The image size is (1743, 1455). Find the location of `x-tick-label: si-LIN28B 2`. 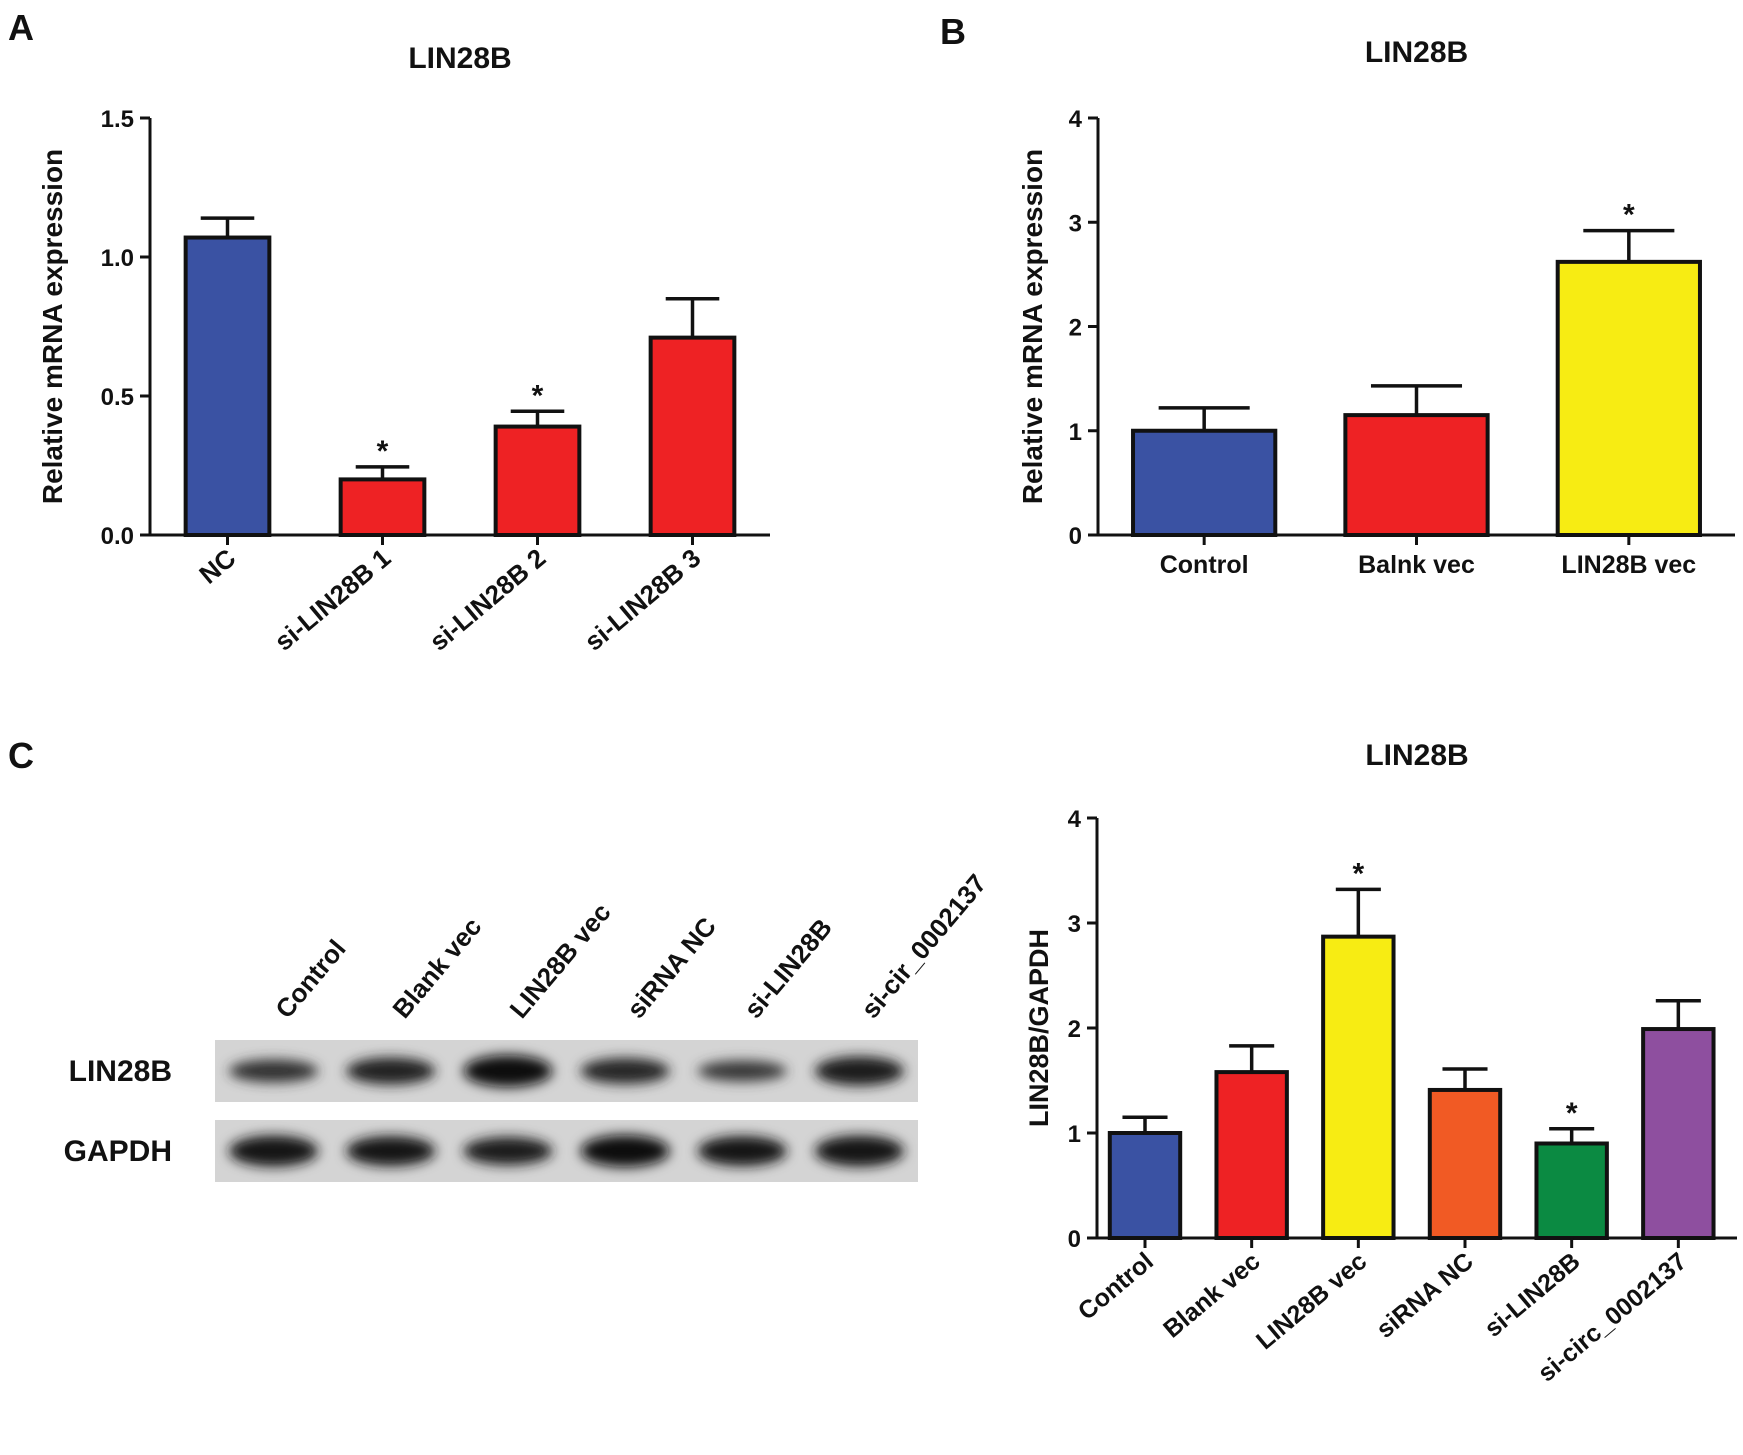

x-tick-label: si-LIN28B 2 is located at coordinates (488, 600).